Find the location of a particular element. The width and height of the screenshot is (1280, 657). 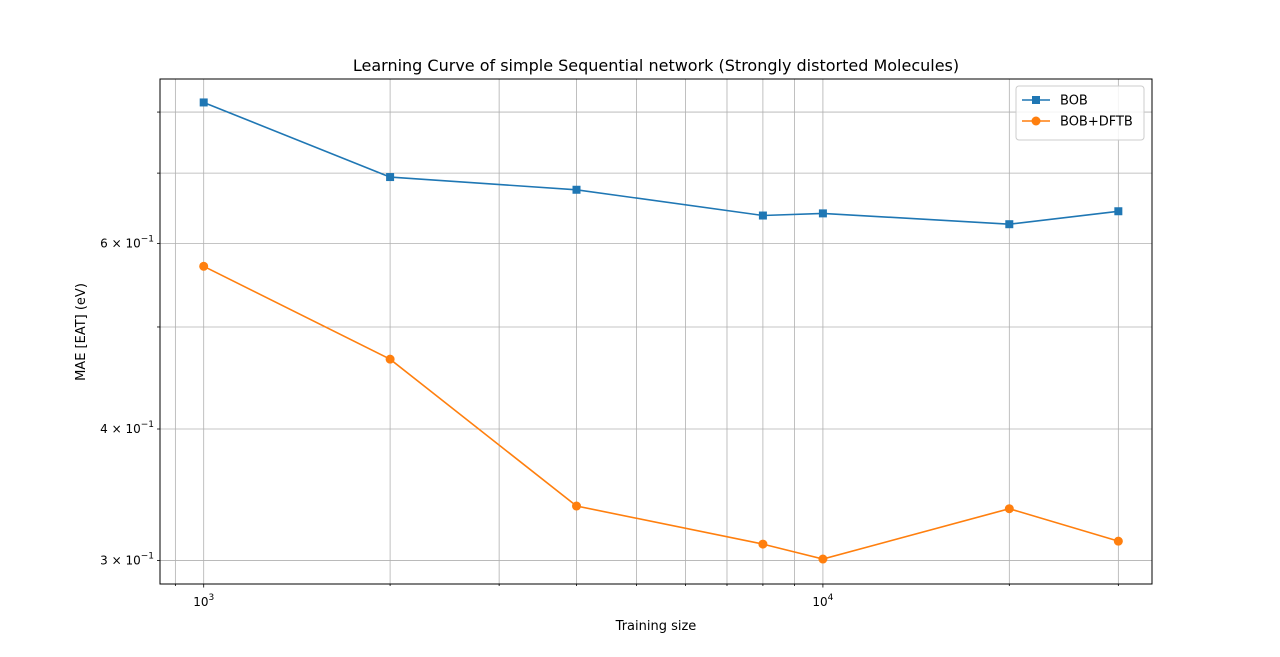

x-tick-label: 10⁴ is located at coordinates (822, 601).